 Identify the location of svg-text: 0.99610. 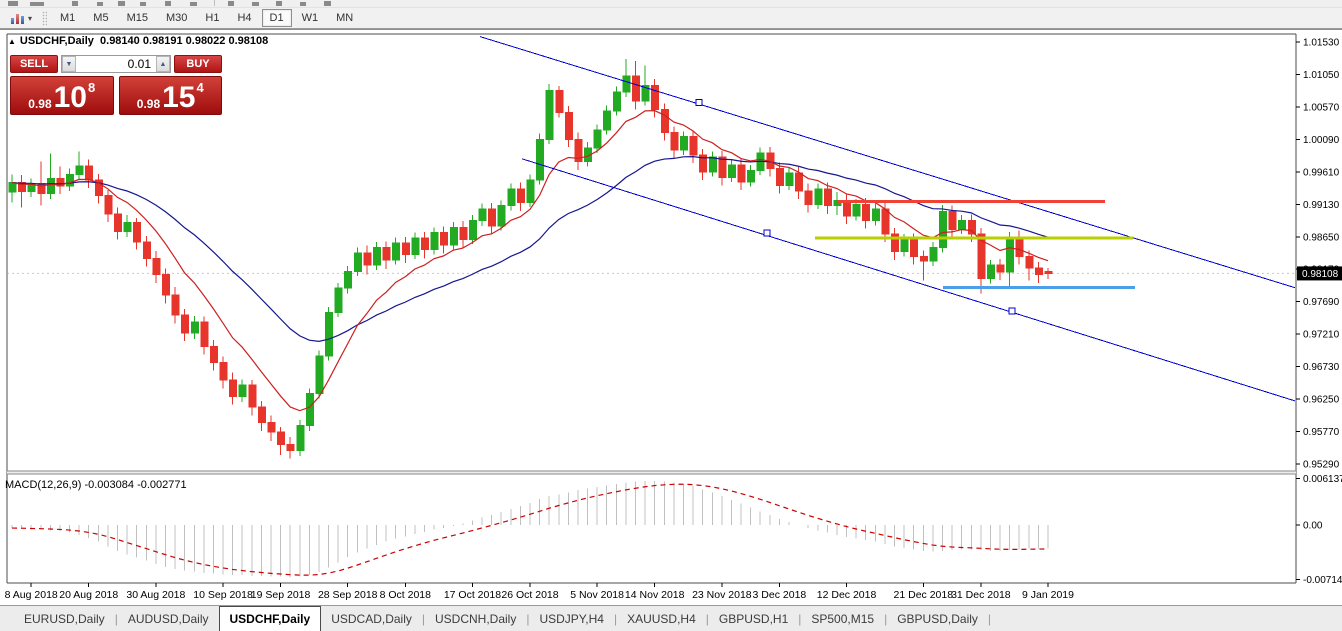
(1321, 172).